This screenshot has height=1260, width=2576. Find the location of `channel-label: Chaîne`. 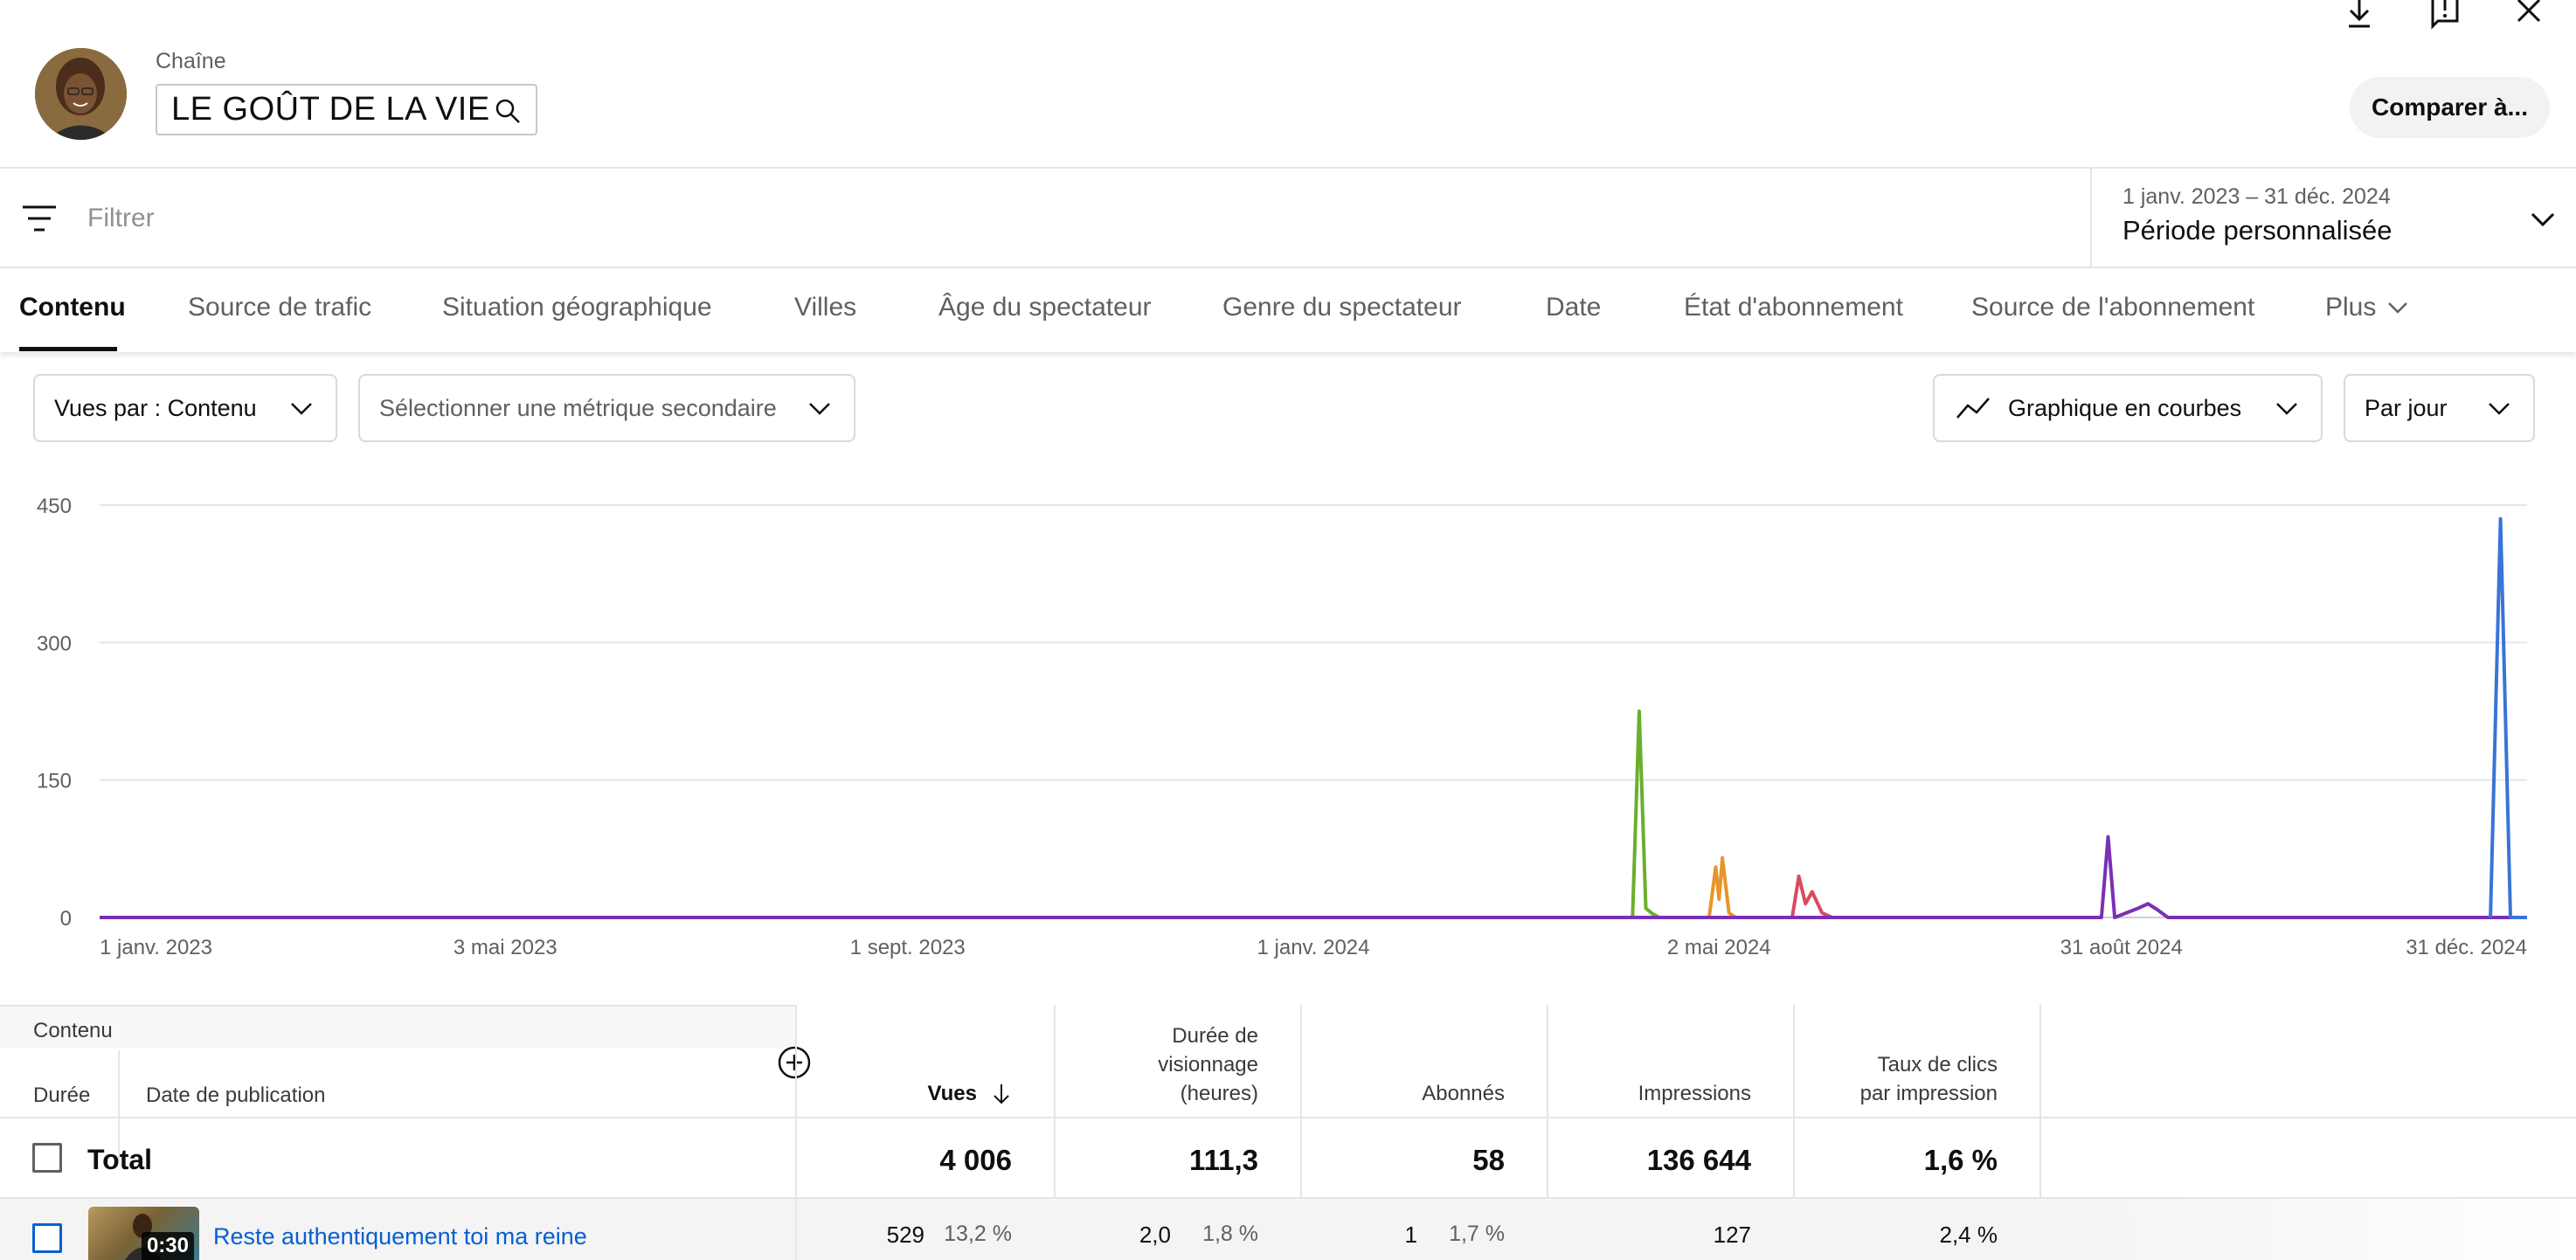

channel-label: Chaîne is located at coordinates (191, 61).